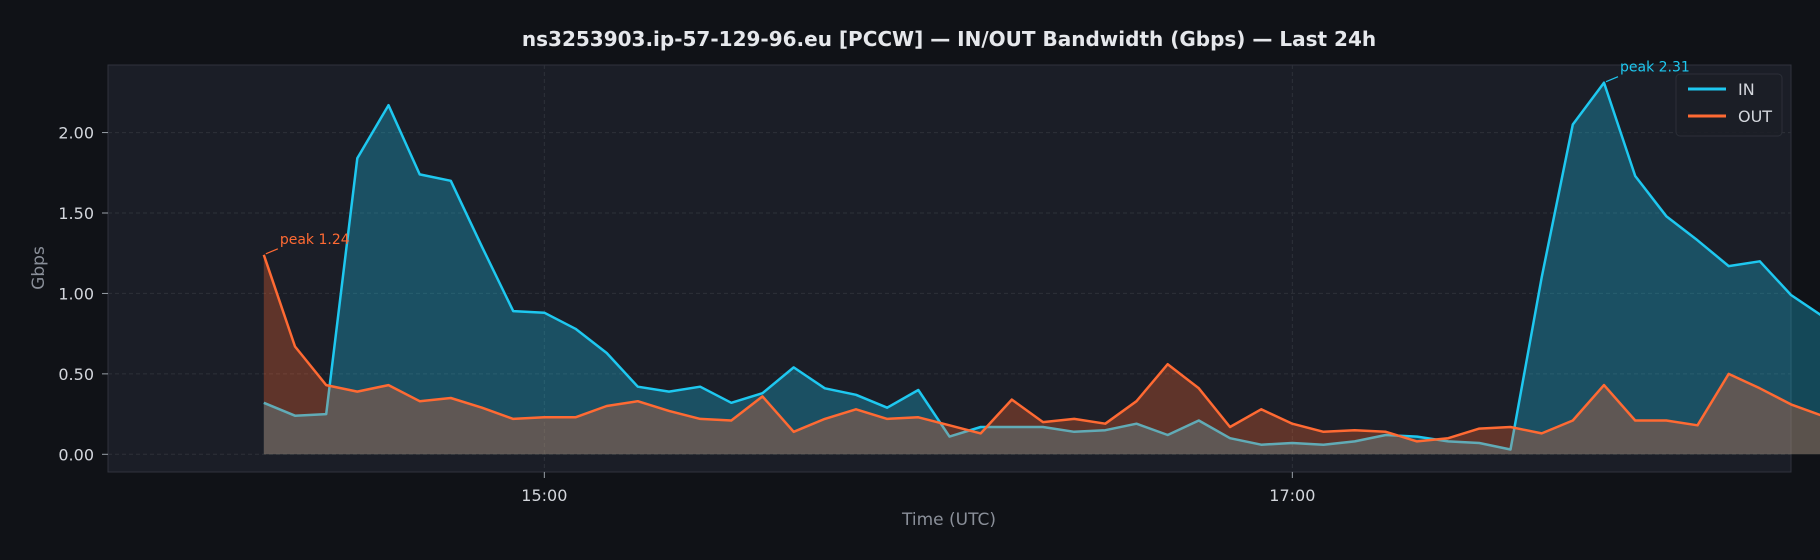  I want to click on y-tick-label: 0.00, so click(76, 454).